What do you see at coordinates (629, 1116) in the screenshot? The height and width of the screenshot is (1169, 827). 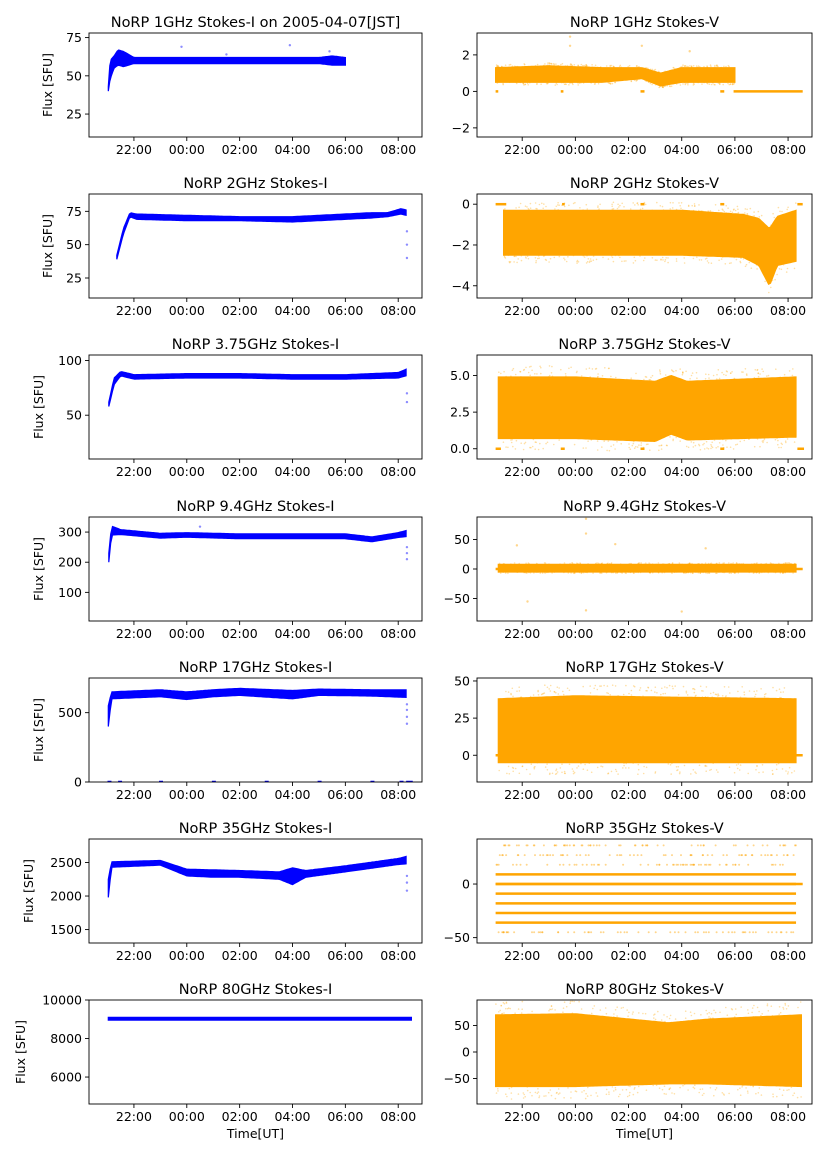 I see `x-tick-label: 02:00` at bounding box center [629, 1116].